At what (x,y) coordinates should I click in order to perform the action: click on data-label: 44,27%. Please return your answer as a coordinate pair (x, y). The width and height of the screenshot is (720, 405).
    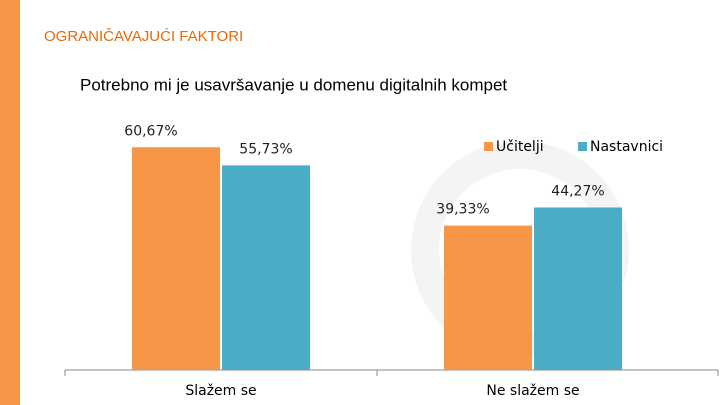
    Looking at the image, I should click on (577, 191).